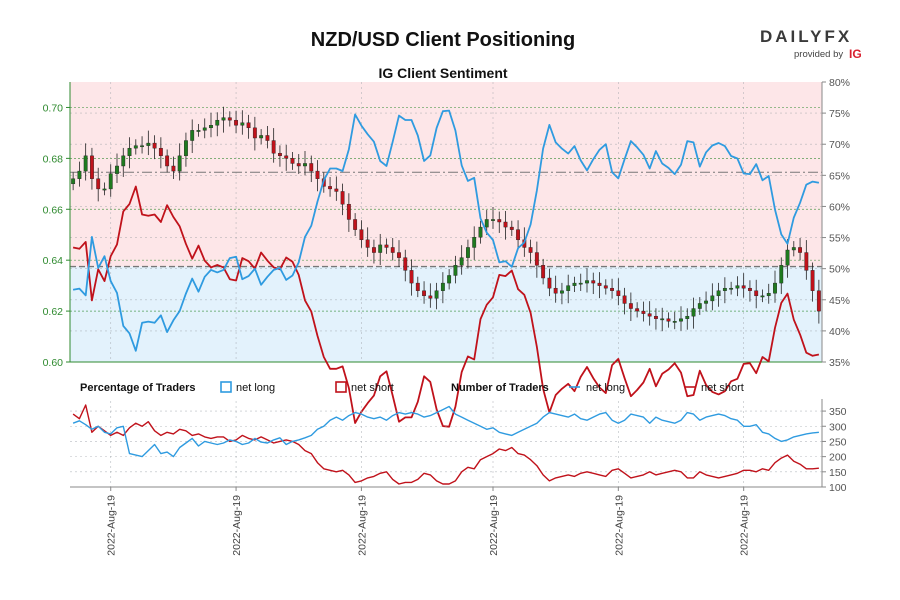  Describe the element at coordinates (605, 388) in the screenshot. I see `legend-num-long-label: net long` at that location.